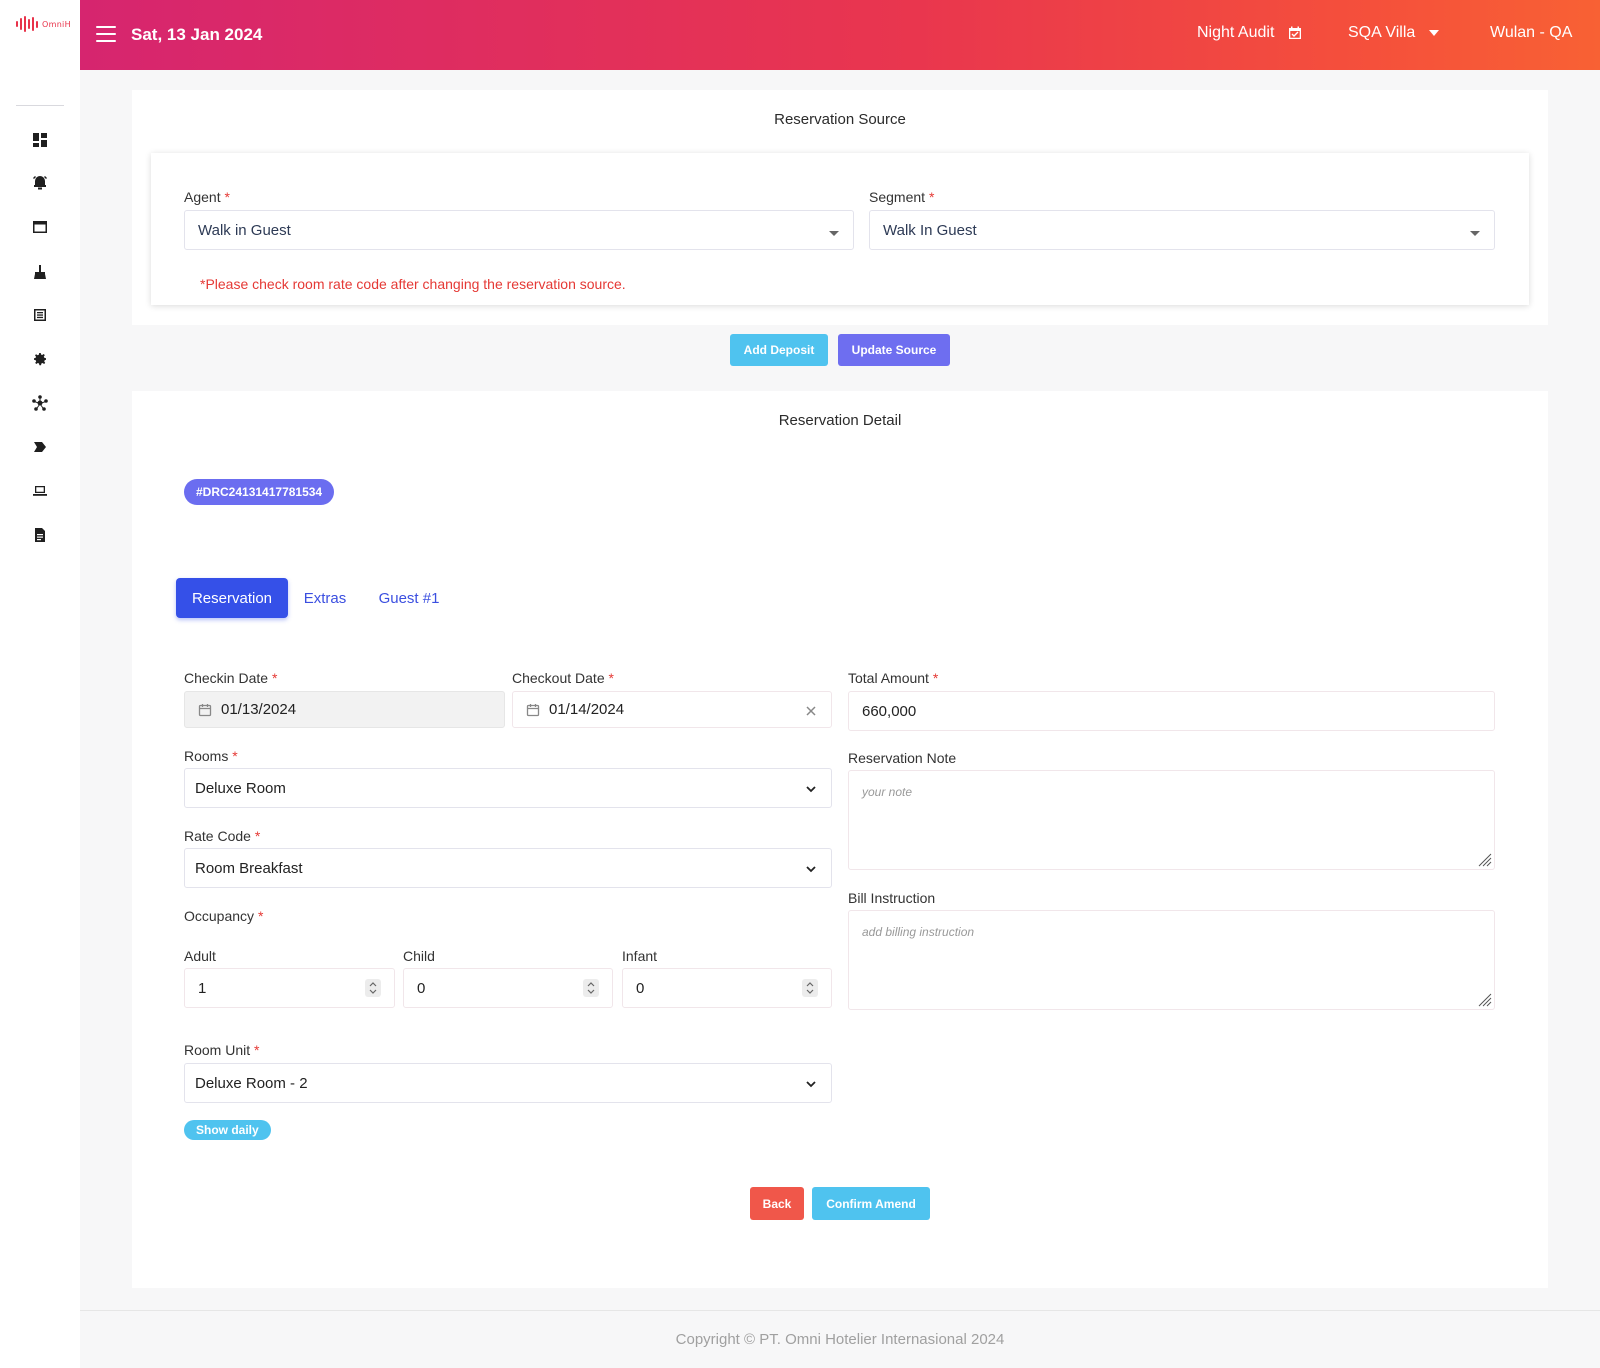  Describe the element at coordinates (779, 350) in the screenshot. I see `add-deposit-button: Add Deposit` at that location.